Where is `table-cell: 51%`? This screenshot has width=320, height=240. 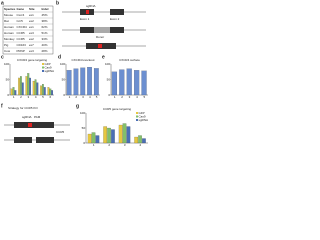 table-cell: 51% is located at coordinates (45, 33).